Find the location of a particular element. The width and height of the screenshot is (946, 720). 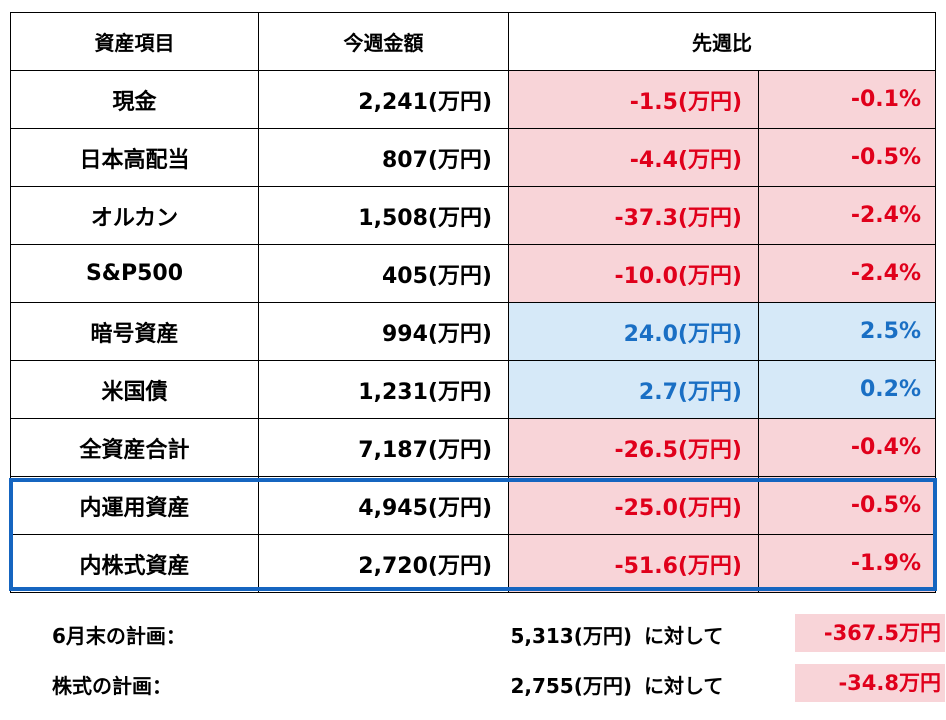

table-row: 内株式資産 2,720(万円) -51.6(万円) -1.9% is located at coordinates (473, 563).